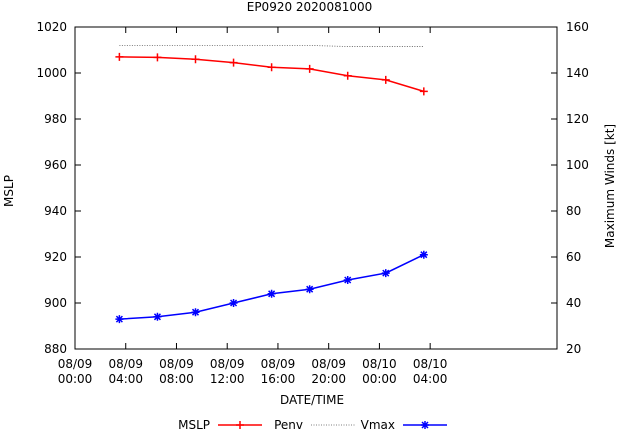  I want to click on left-tick-label: 920, so click(55, 257).